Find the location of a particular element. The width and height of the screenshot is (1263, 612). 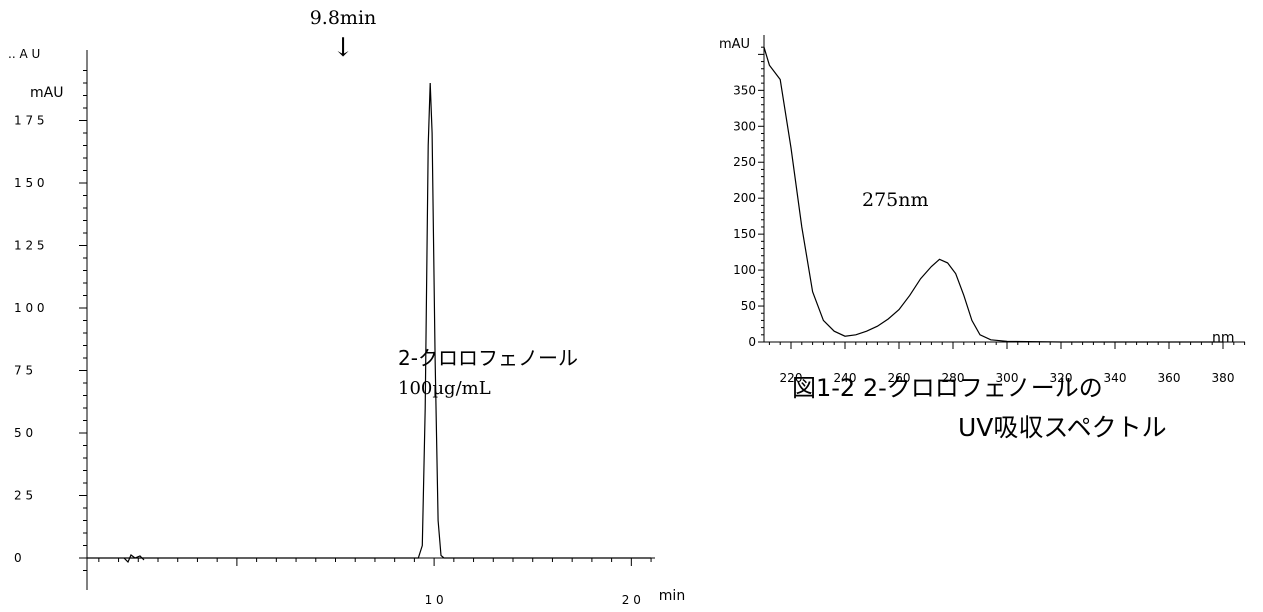

spectrum-y-tick-label: 100 is located at coordinates (744, 270).